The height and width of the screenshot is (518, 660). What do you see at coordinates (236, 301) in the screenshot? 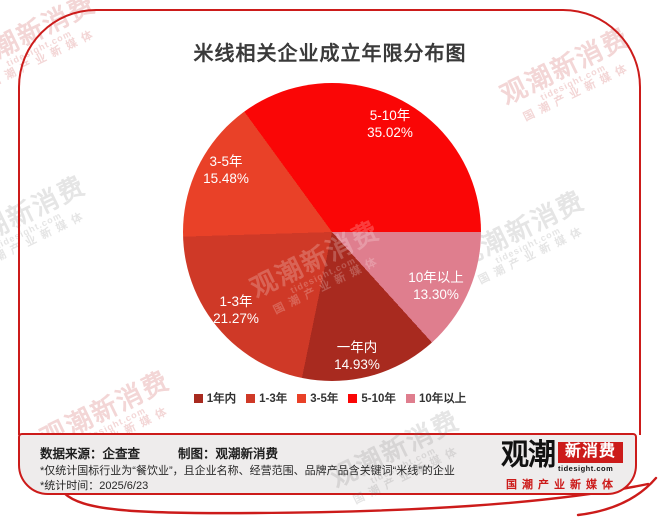
I see `slice-name: 1-3年` at bounding box center [236, 301].